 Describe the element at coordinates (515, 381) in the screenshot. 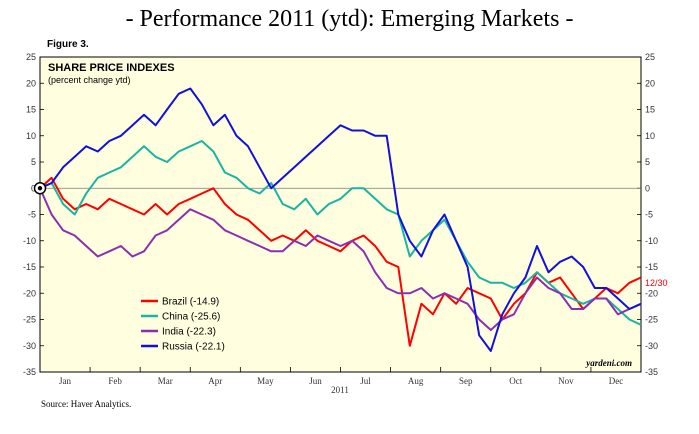

I see `x-tick-label: Oct` at that location.